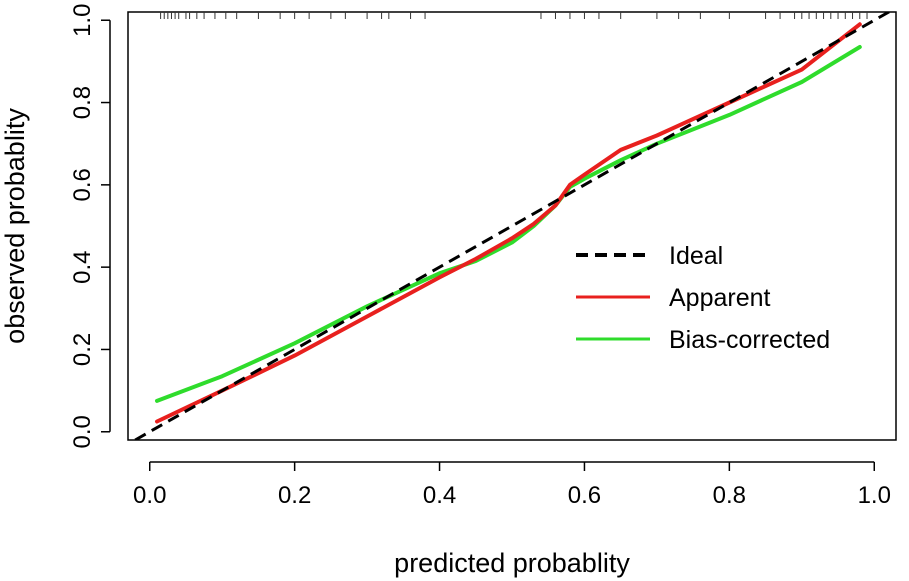  What do you see at coordinates (82, 349) in the screenshot?
I see `y-tick-label-1: 0.2` at bounding box center [82, 349].